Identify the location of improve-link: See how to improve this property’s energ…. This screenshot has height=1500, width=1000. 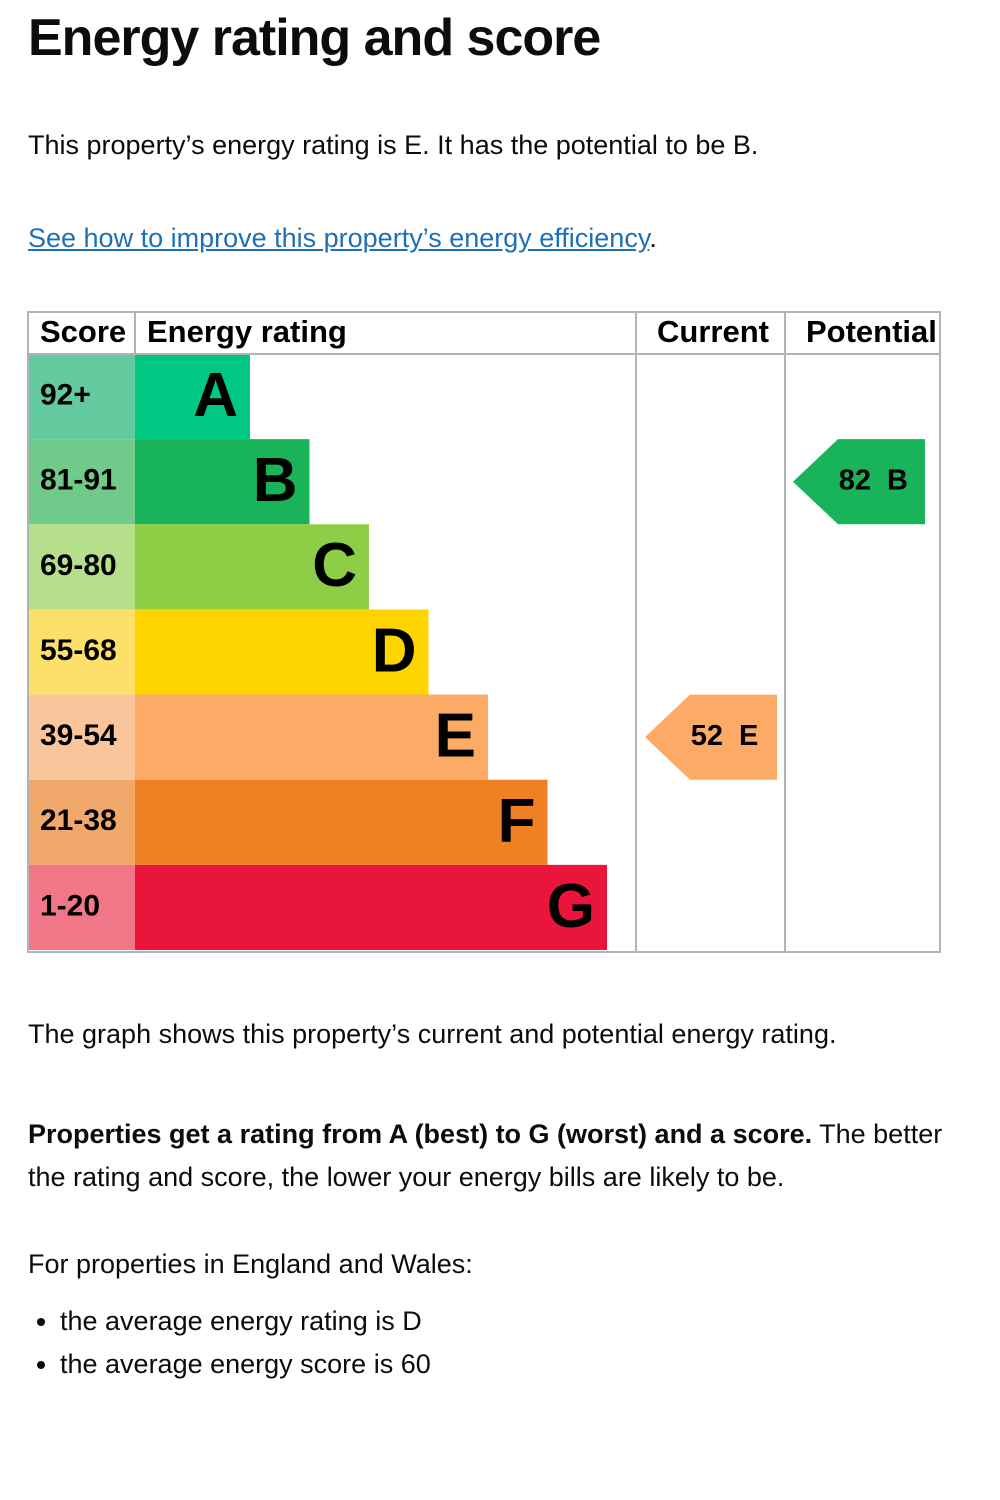
(339, 238).